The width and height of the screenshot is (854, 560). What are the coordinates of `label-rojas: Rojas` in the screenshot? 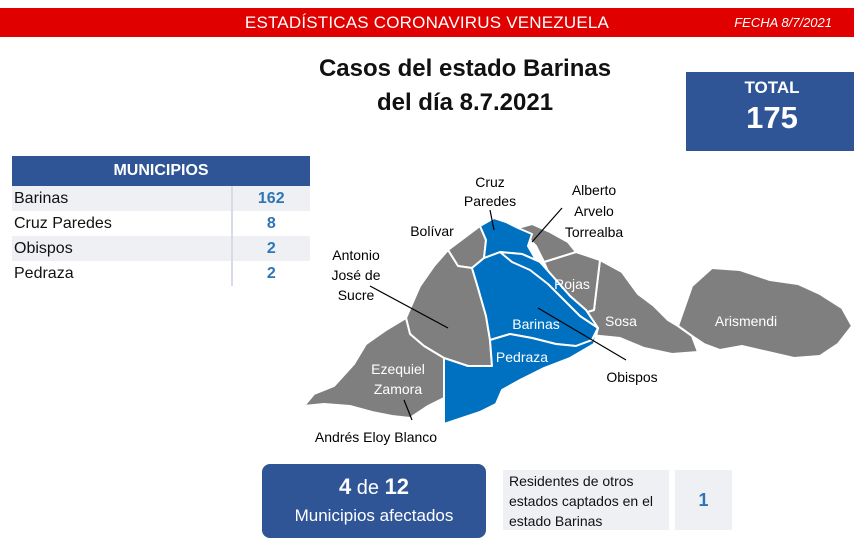 It's located at (572, 284).